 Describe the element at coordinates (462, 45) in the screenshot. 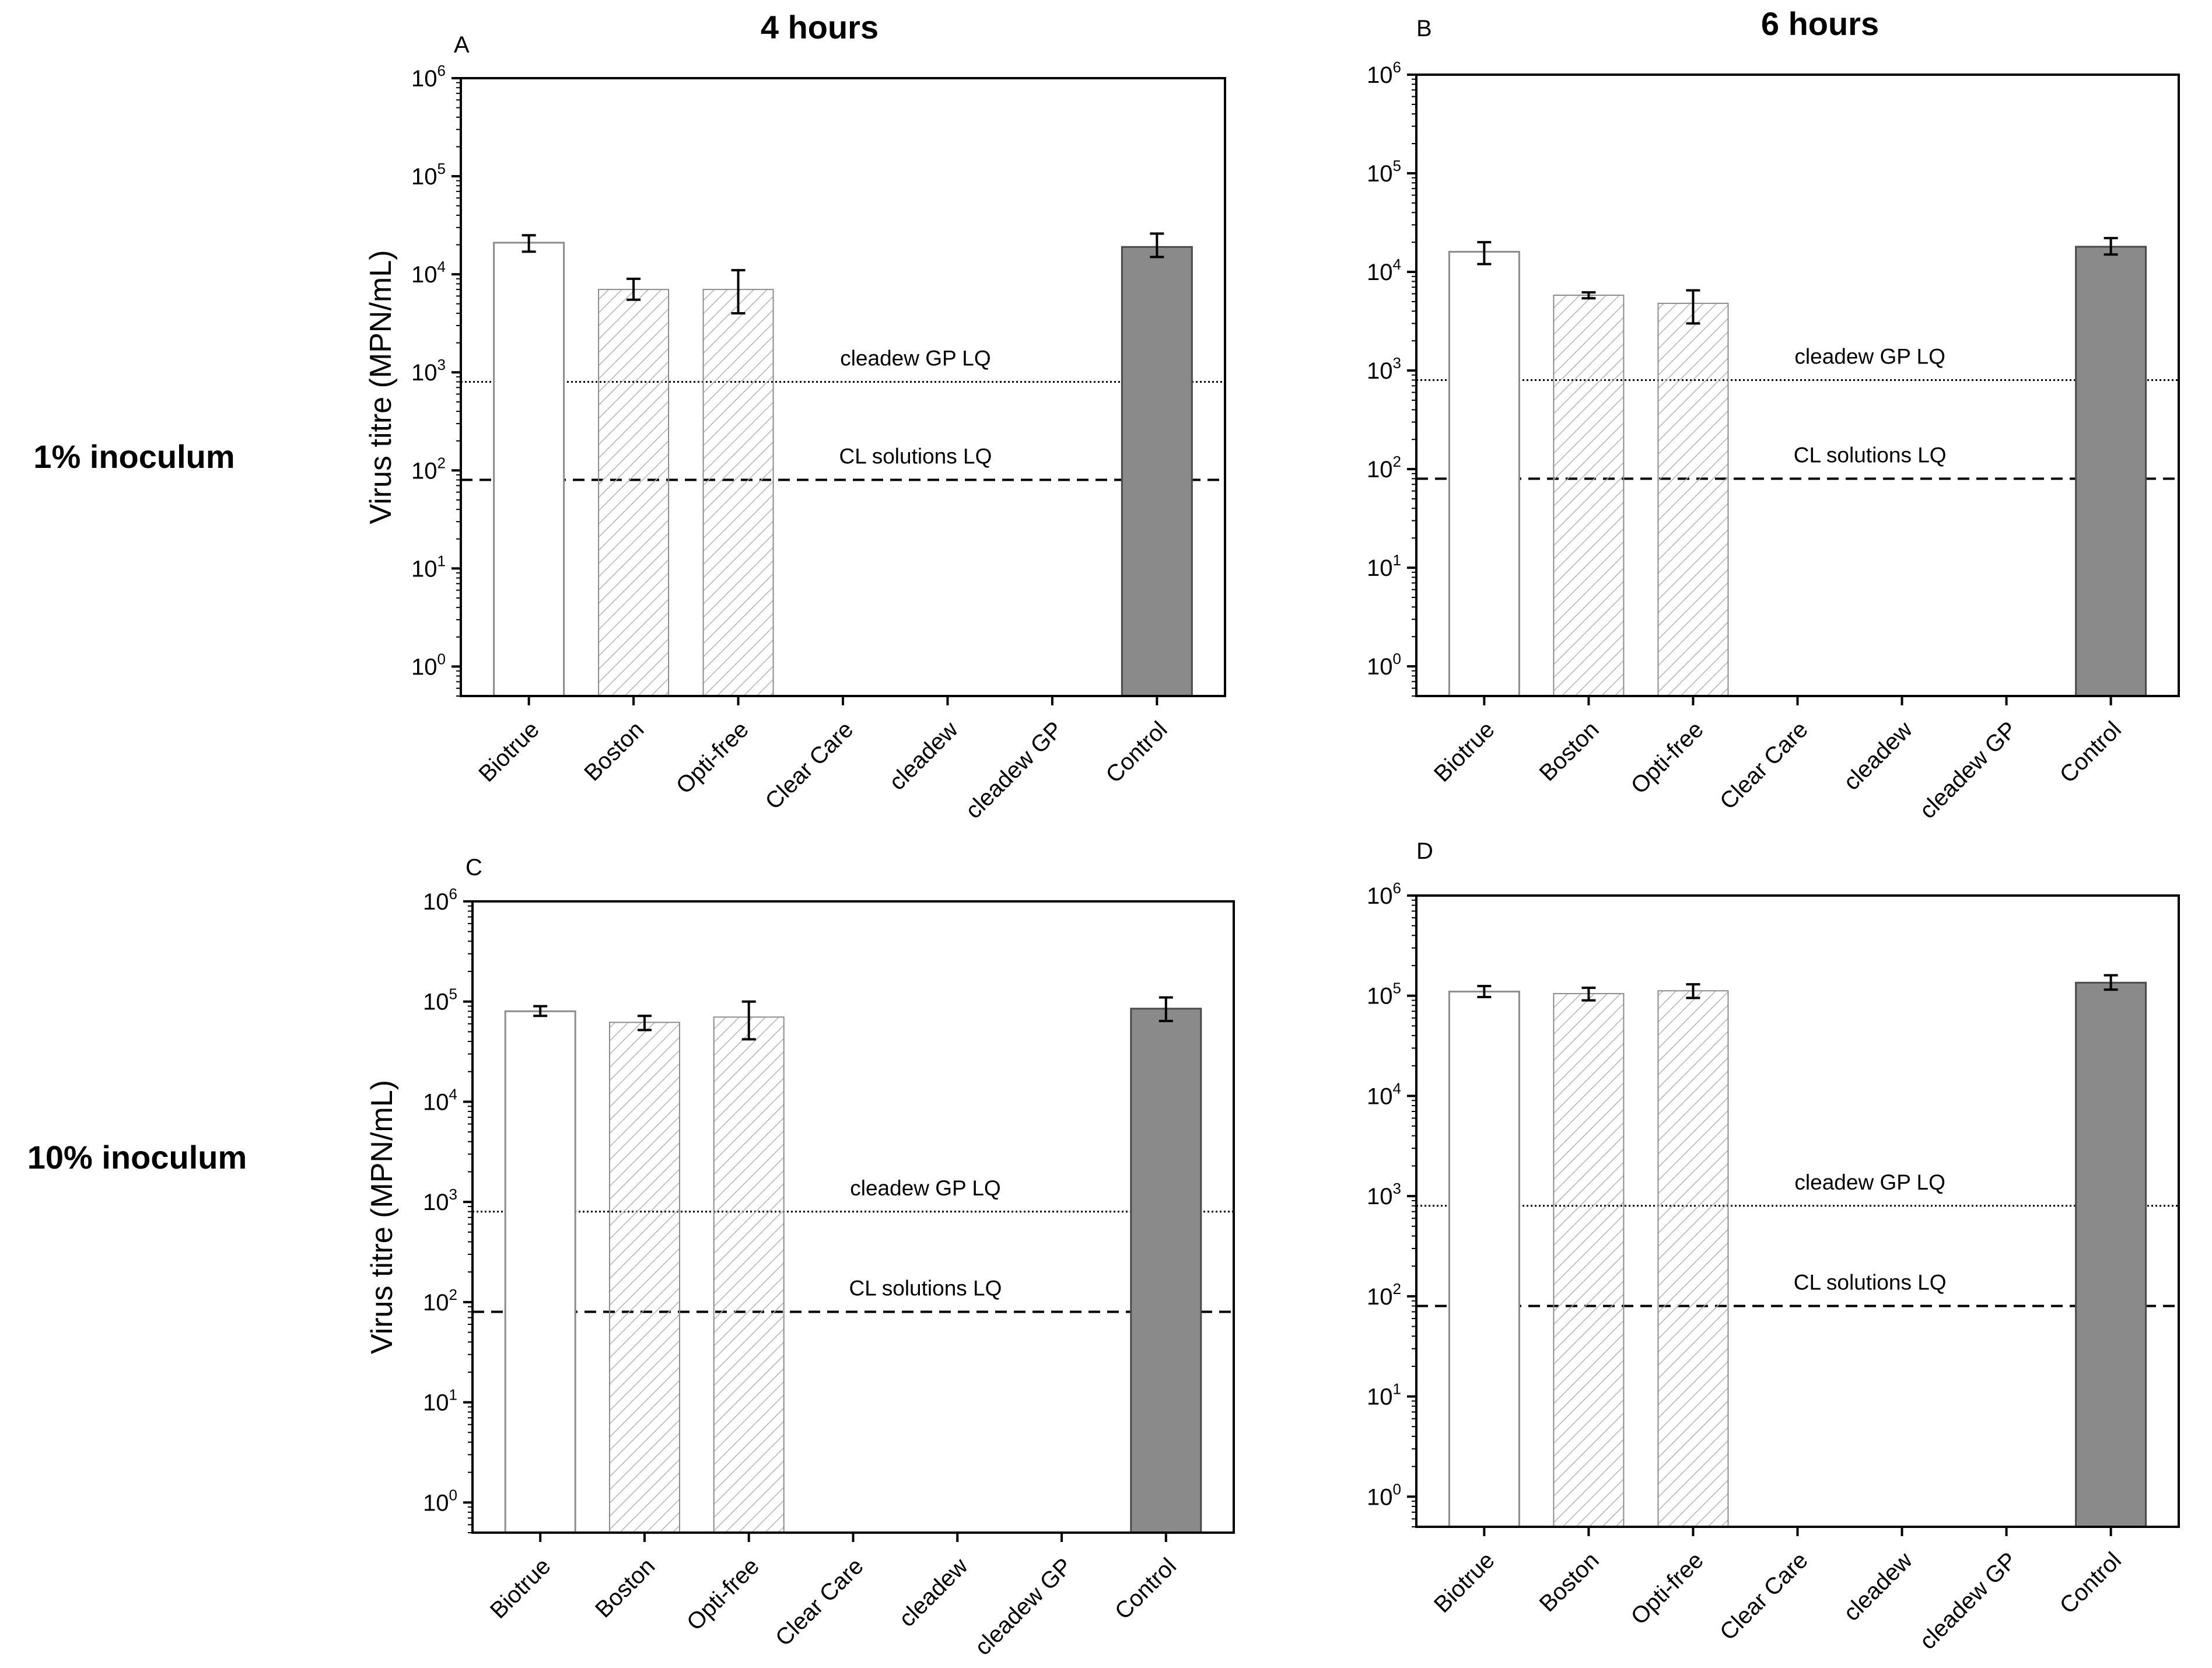

I see `panel-letter: A` at that location.